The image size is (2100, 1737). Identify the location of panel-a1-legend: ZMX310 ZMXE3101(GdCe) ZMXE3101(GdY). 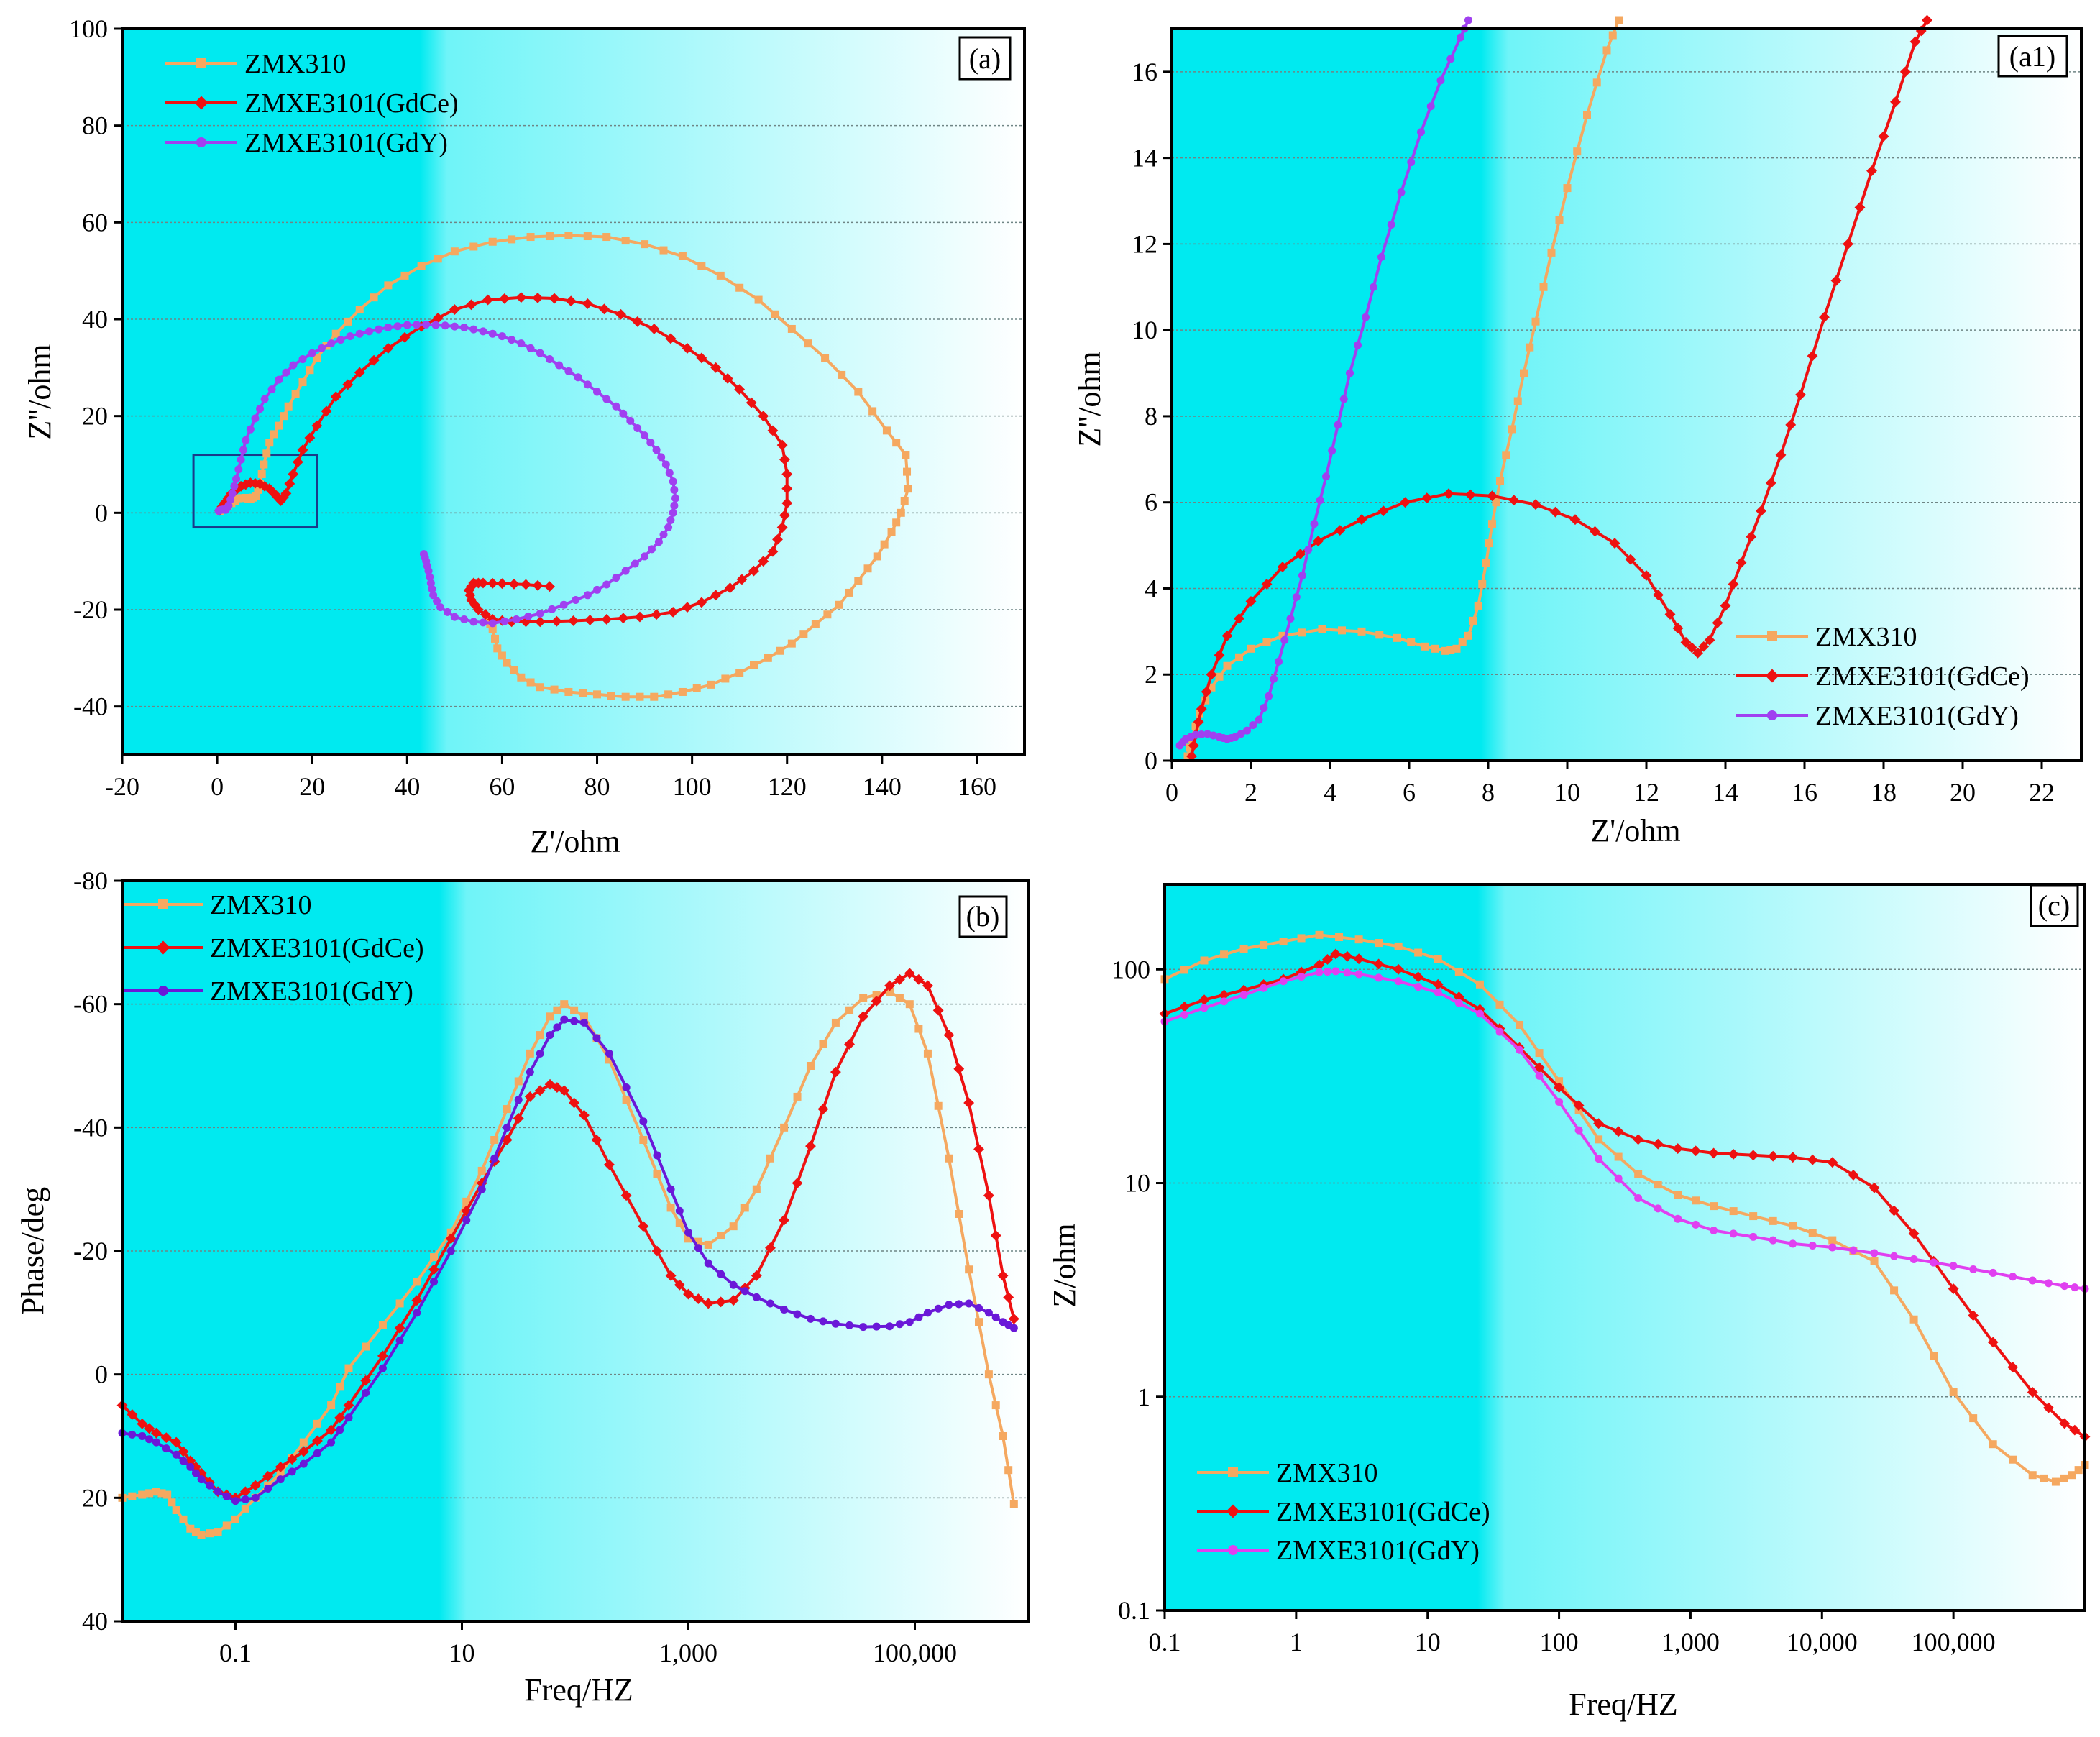
(1883, 676).